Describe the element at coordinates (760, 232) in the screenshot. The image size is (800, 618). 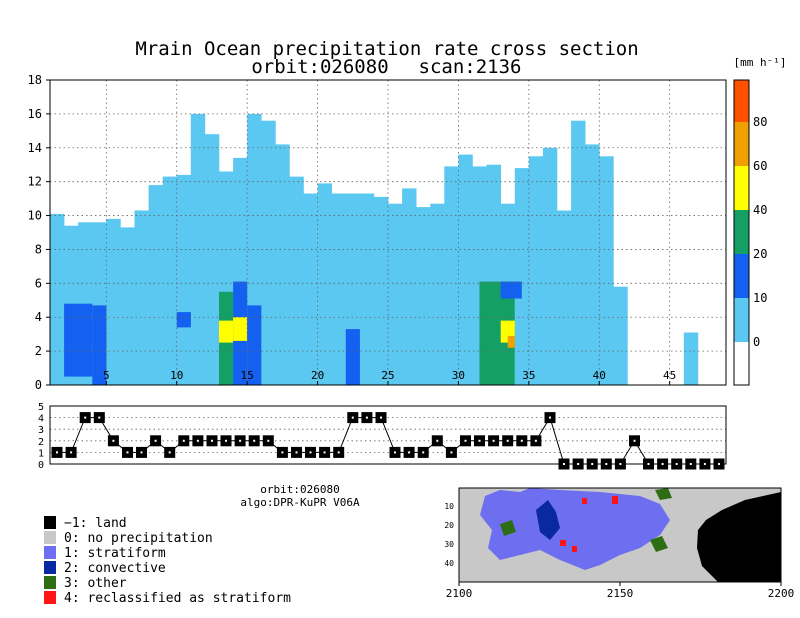
I see `colorbar-labels: 0 10 20 40 60 80` at that location.